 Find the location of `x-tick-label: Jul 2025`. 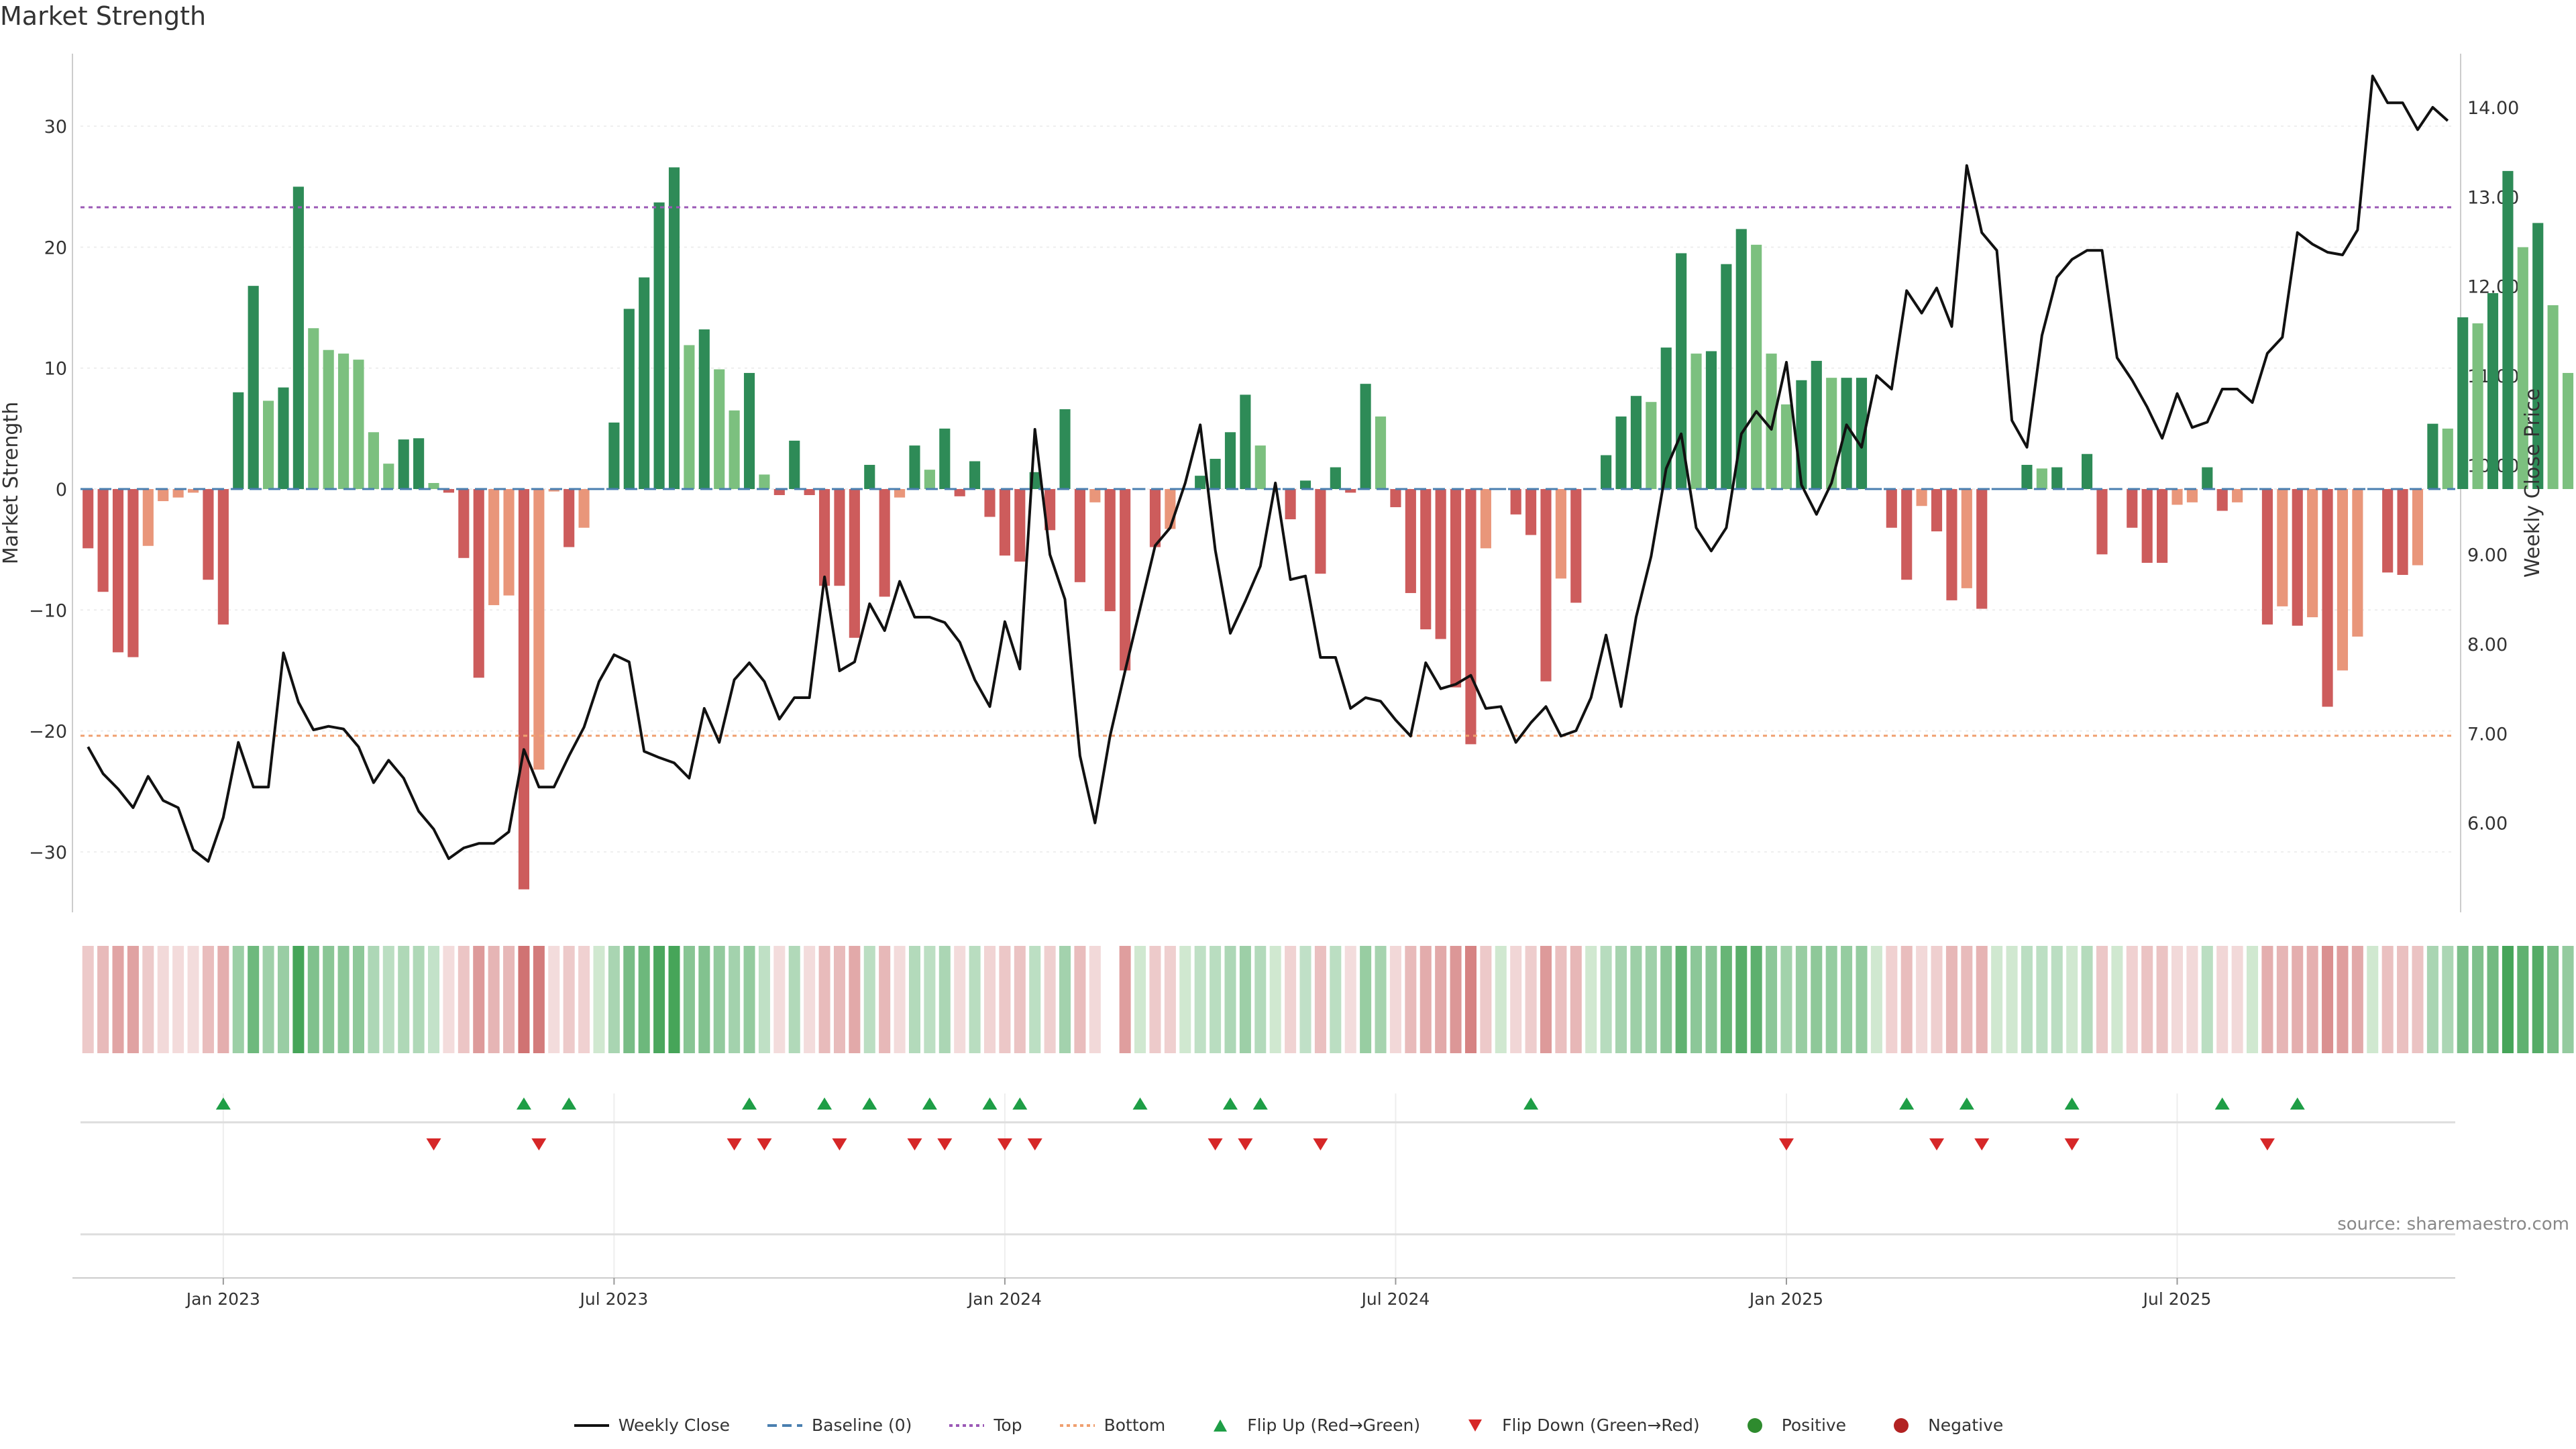

x-tick-label: Jul 2025 is located at coordinates (2177, 1299).